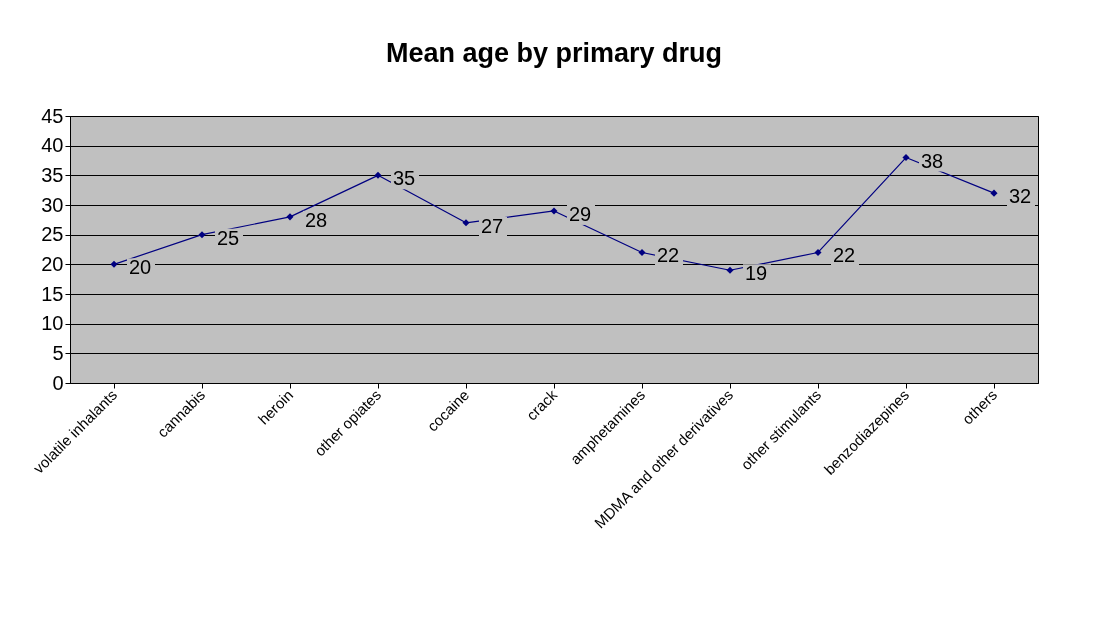 This screenshot has width=1102, height=618. Describe the element at coordinates (756, 273) in the screenshot. I see `data-label: 19` at that location.